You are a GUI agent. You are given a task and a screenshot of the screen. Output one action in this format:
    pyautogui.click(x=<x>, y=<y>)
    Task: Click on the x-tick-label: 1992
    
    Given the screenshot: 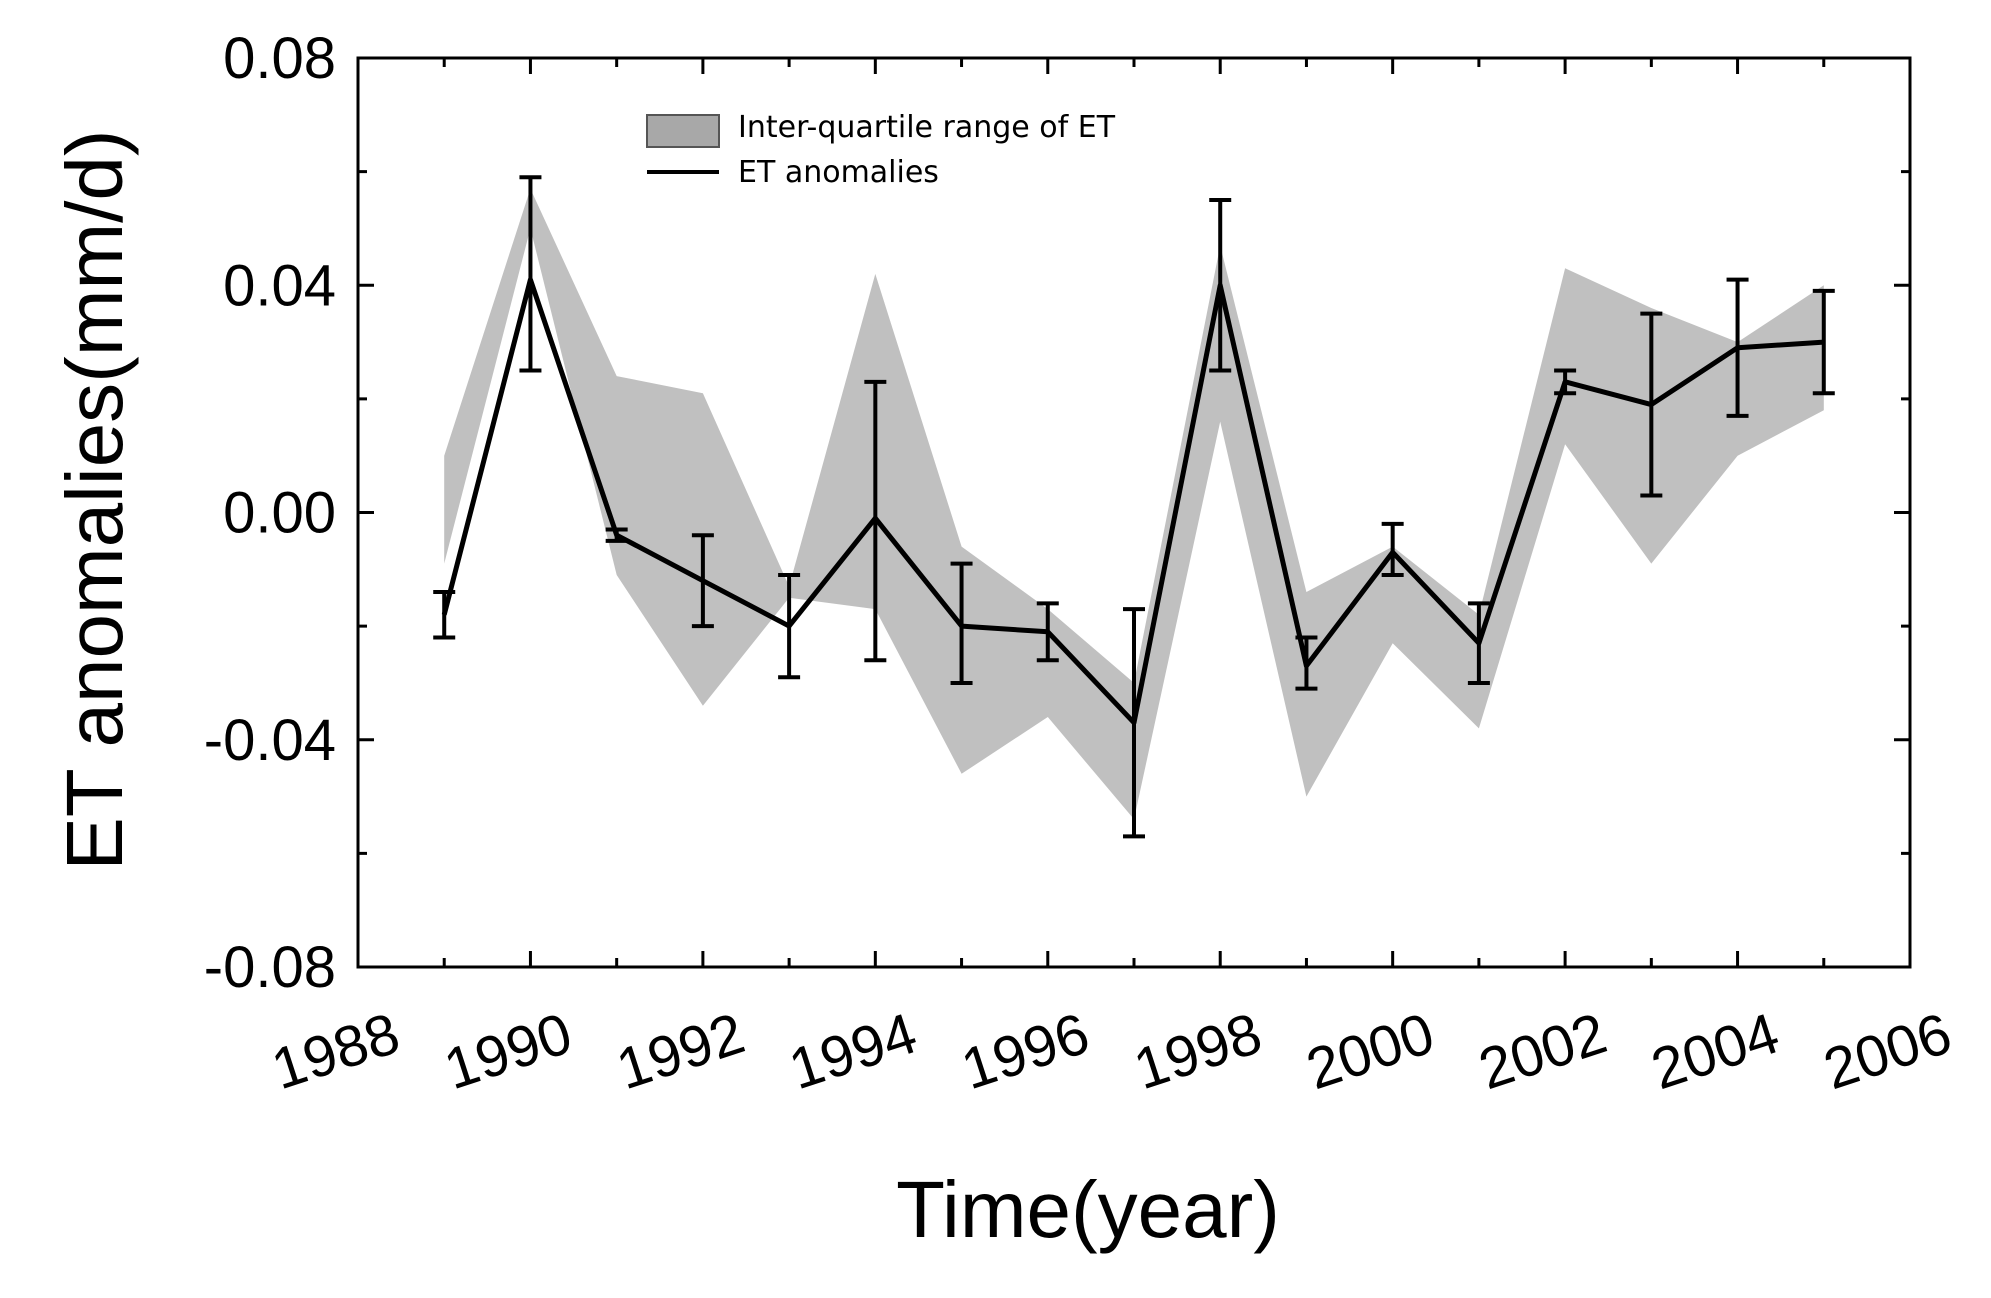 What is the action you would take?
    pyautogui.click(x=680, y=1052)
    